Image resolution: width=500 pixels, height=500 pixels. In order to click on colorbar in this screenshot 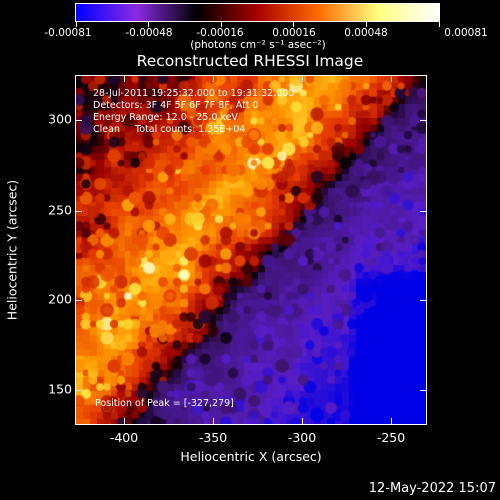, I will do `click(257, 12)`.